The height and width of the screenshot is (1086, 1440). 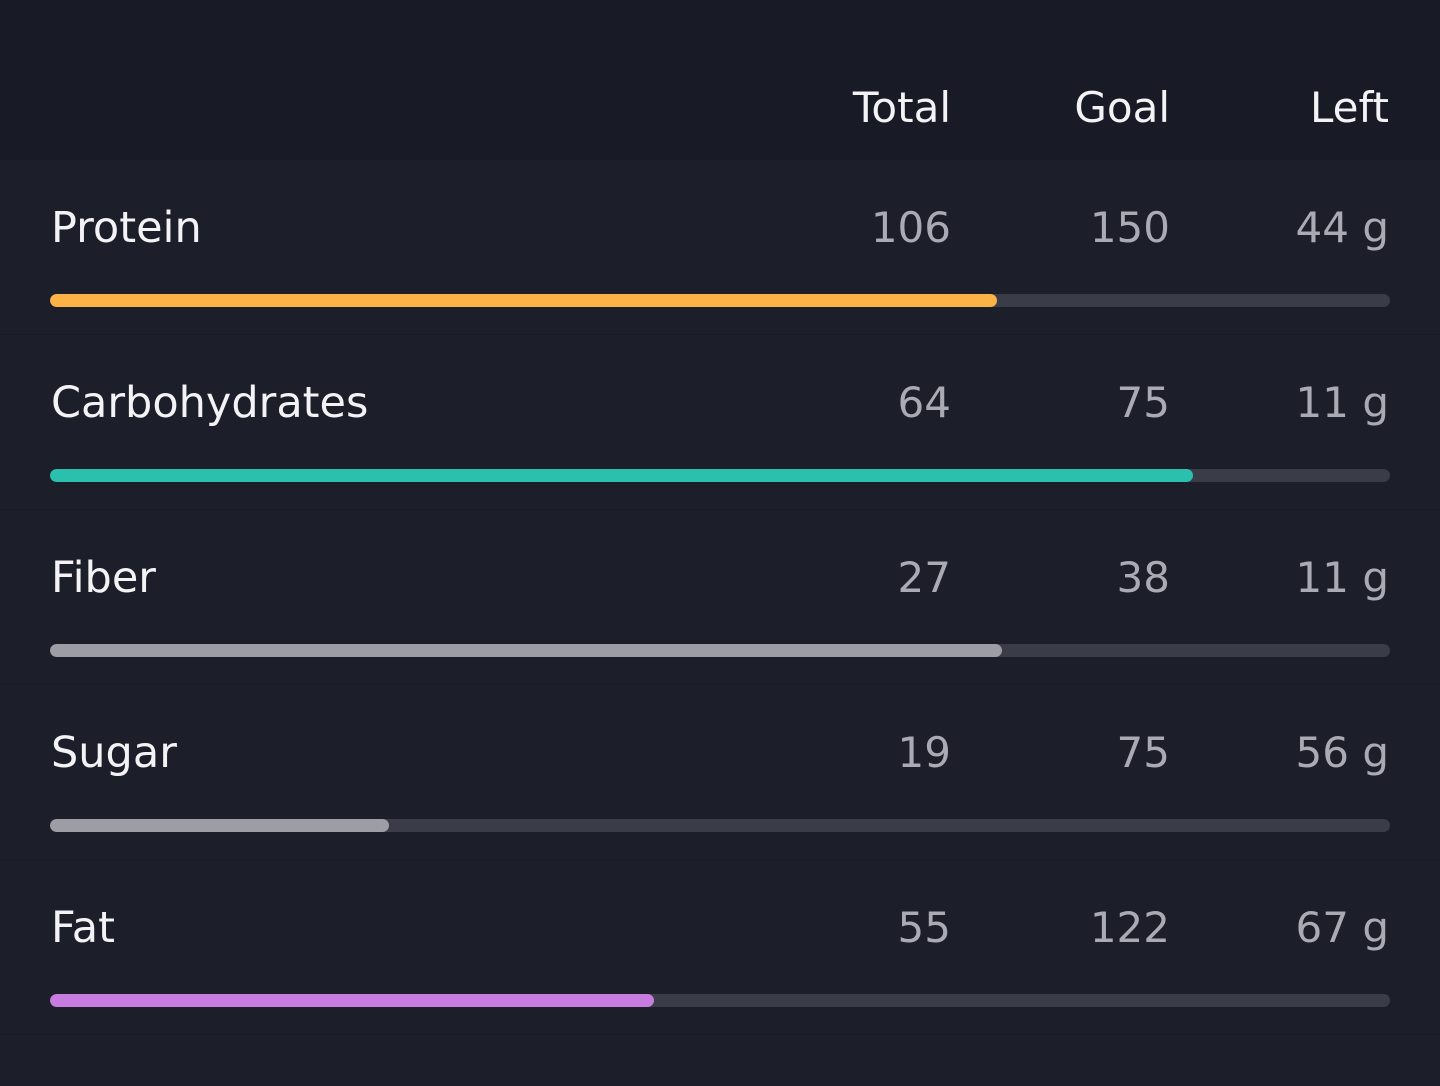 What do you see at coordinates (1349, 107) in the screenshot?
I see `left-column-header: Left` at bounding box center [1349, 107].